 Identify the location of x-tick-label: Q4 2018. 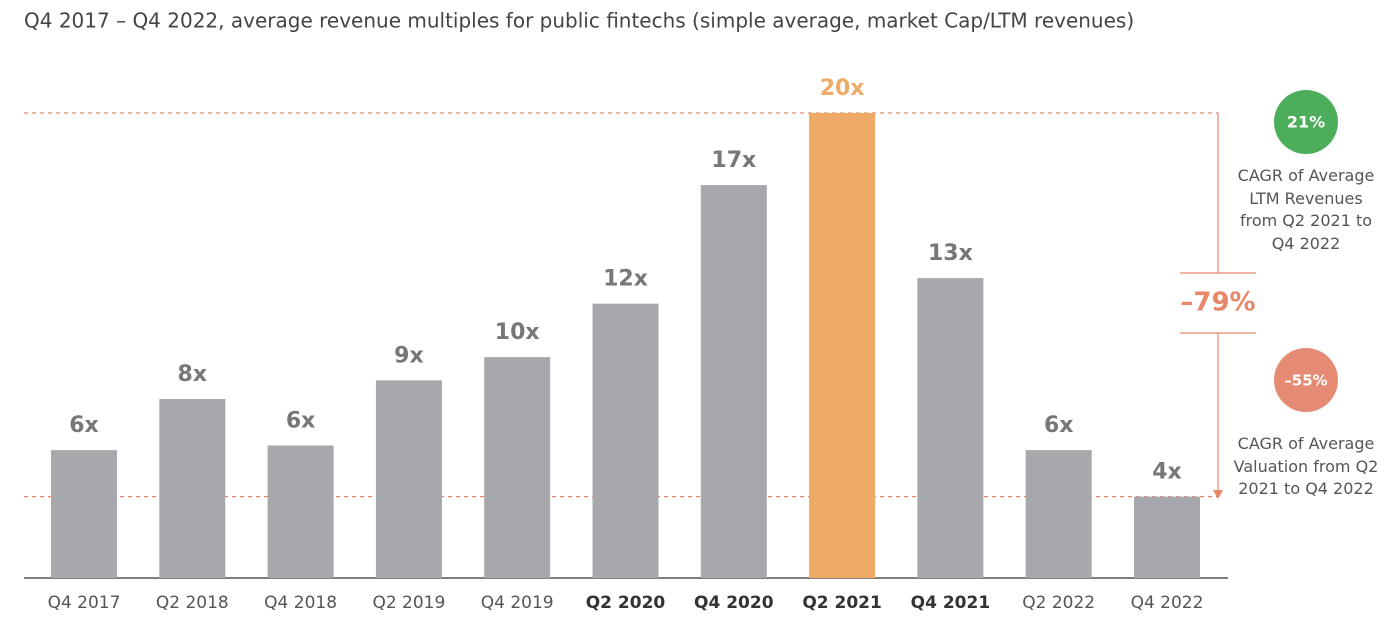
(300, 603).